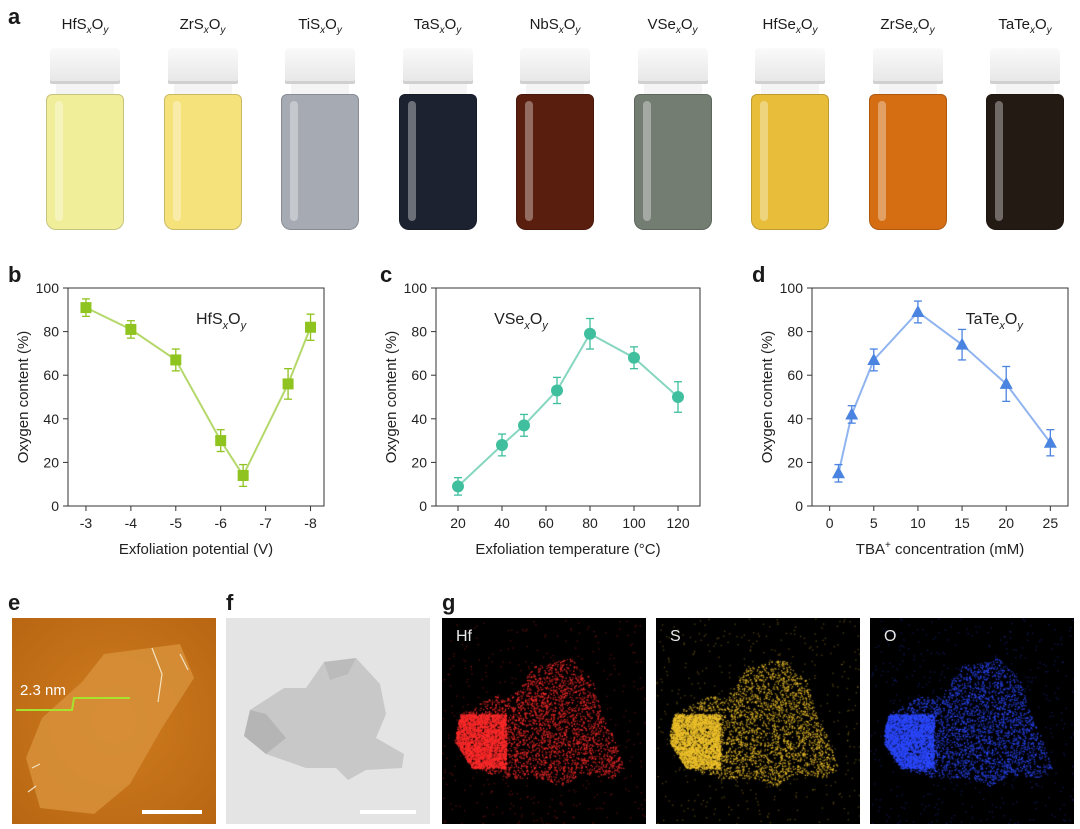 This screenshot has height=829, width=1080. I want to click on afm-flake, so click(114, 721).